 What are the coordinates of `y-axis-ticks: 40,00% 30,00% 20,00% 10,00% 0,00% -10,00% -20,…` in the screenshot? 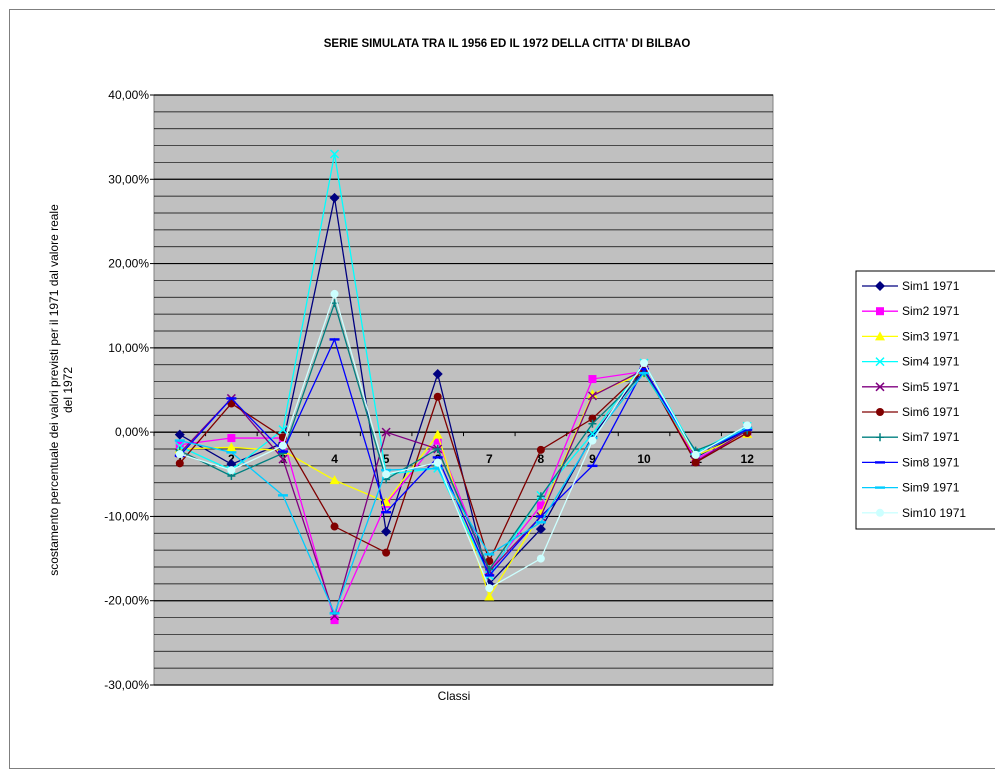 It's located at (129, 390).